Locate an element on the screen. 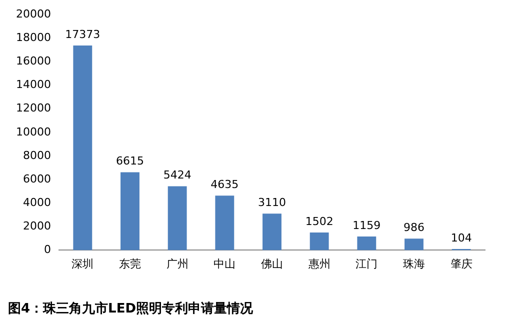  y-tick-label: 4000 is located at coordinates (36, 202).